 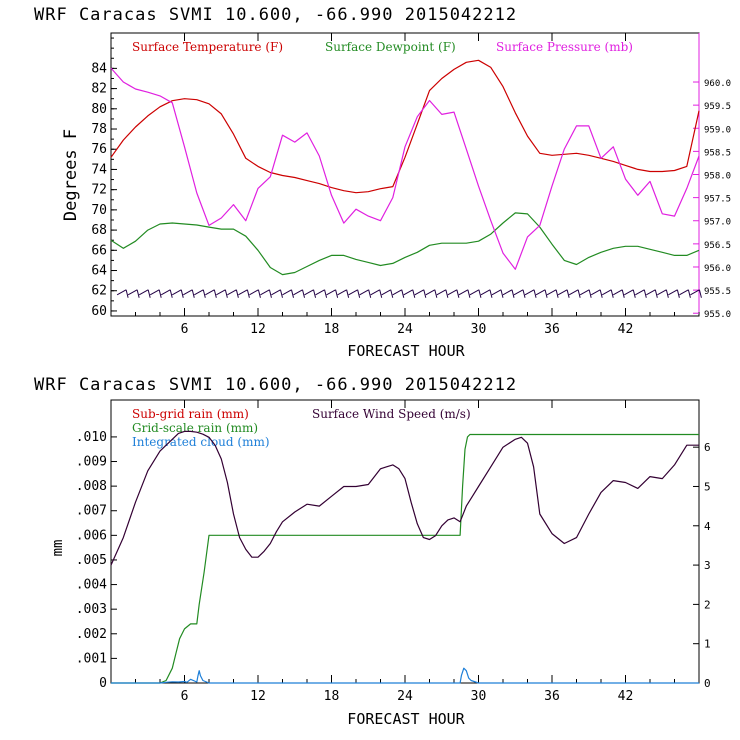 I want to click on y2-tick-label: 0, so click(x=707, y=683).